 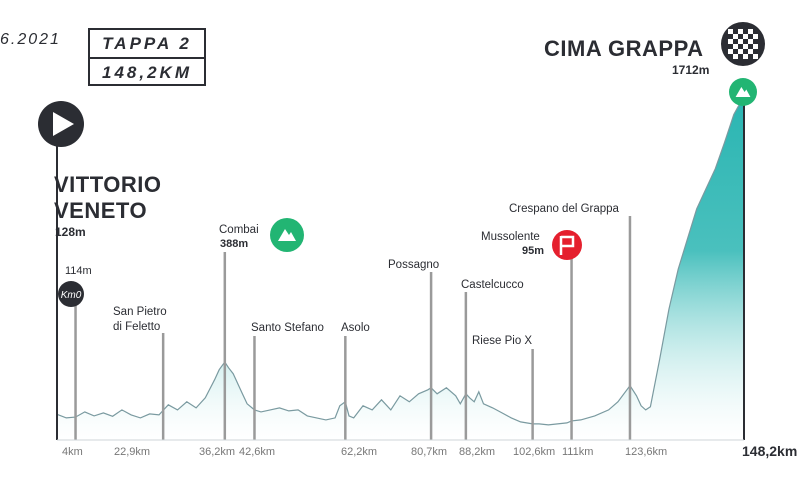 What do you see at coordinates (510, 237) in the screenshot?
I see `label-mussolente: Mussolente` at bounding box center [510, 237].